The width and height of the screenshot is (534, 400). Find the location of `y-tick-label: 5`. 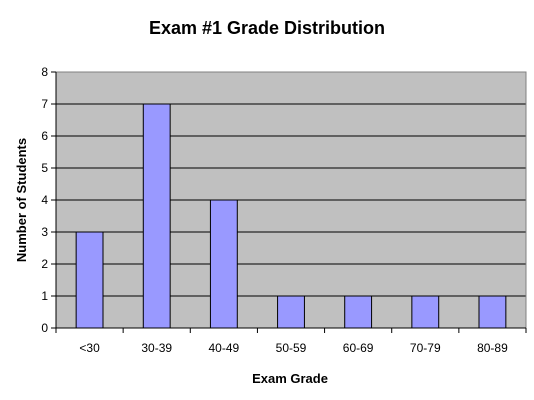

y-tick-label: 5 is located at coordinates (44, 168).